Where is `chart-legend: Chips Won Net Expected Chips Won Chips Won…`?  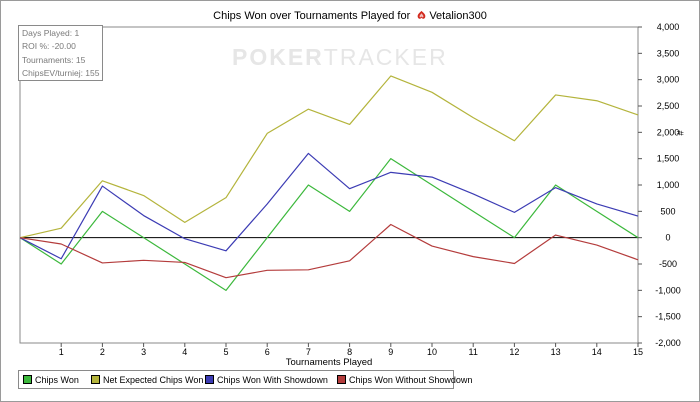
chart-legend: Chips Won Net Expected Chips Won Chips Won… is located at coordinates (245, 379).